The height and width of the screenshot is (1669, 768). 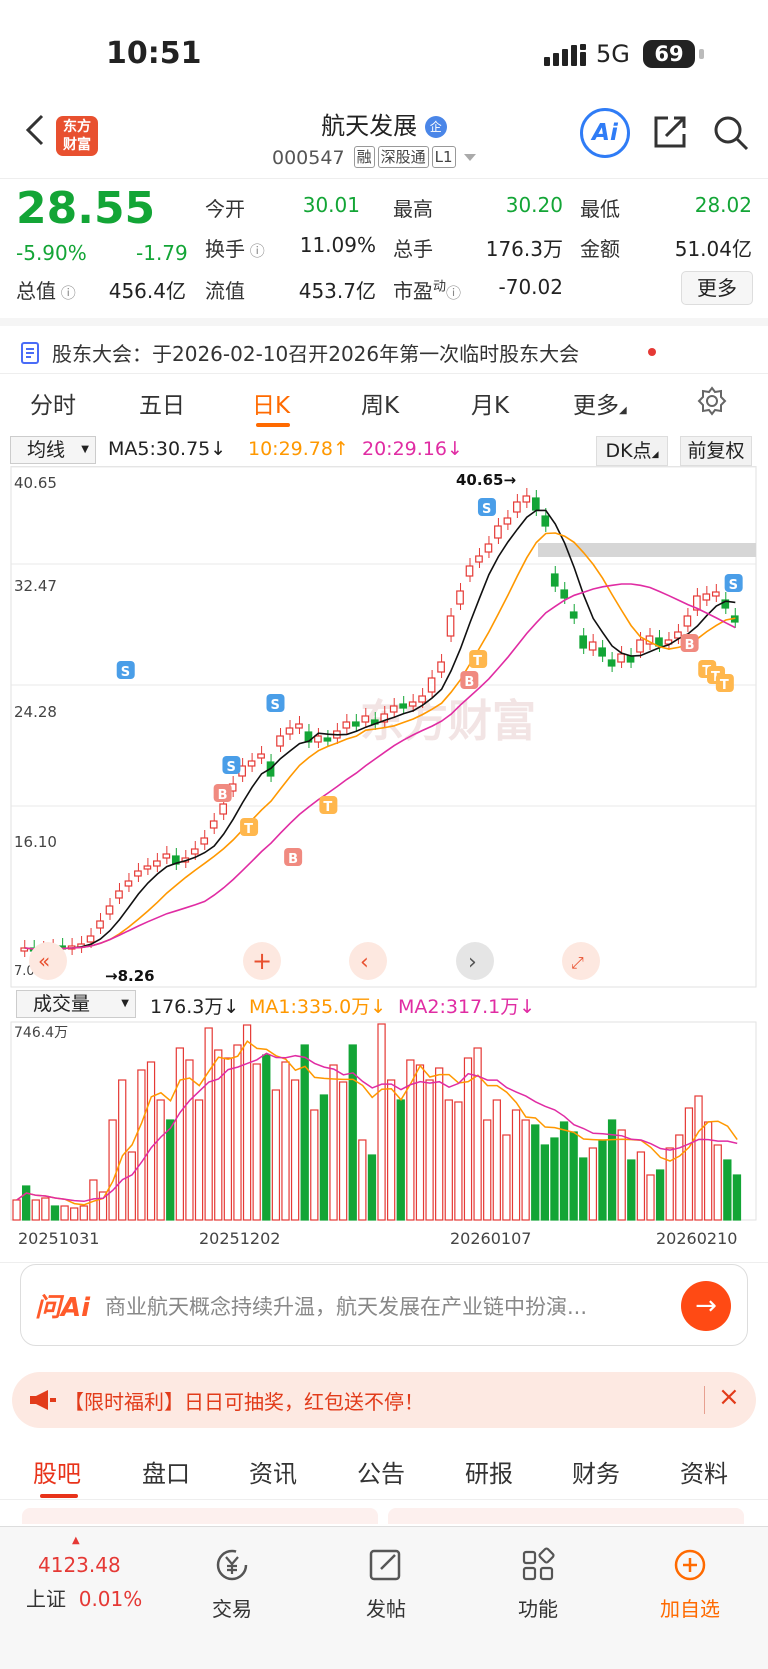 I want to click on tab-finance: 财务, so click(x=596, y=1474).